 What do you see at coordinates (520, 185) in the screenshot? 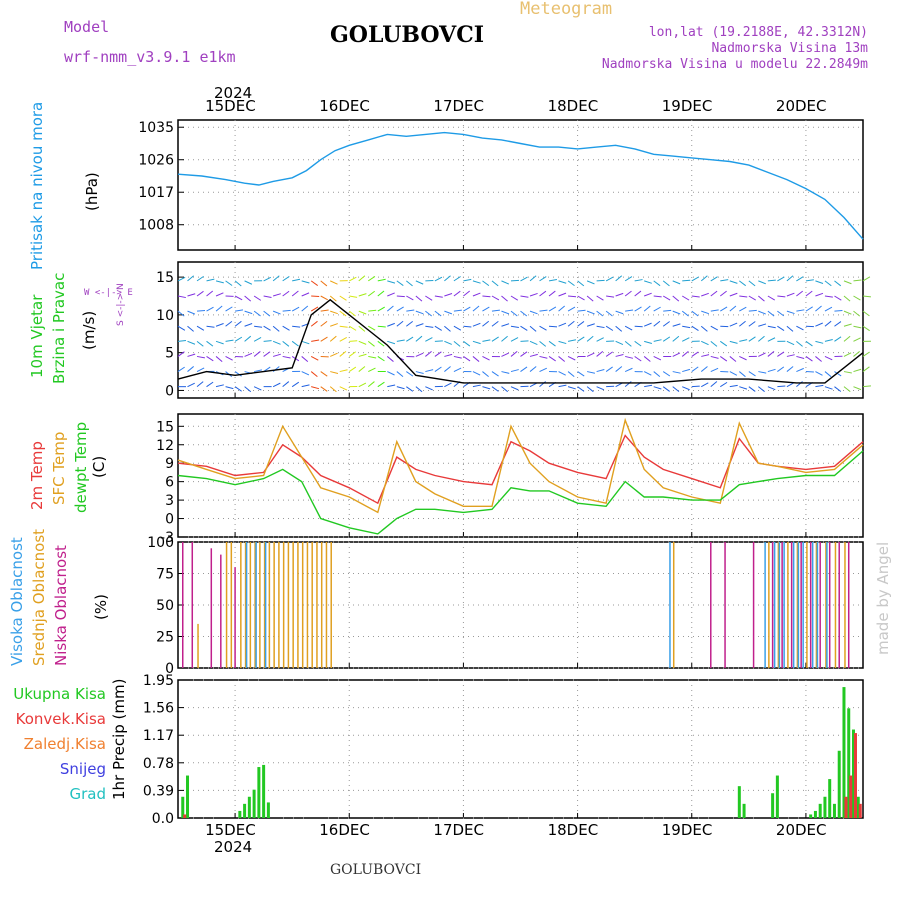
I see `pressure-line` at bounding box center [520, 185].